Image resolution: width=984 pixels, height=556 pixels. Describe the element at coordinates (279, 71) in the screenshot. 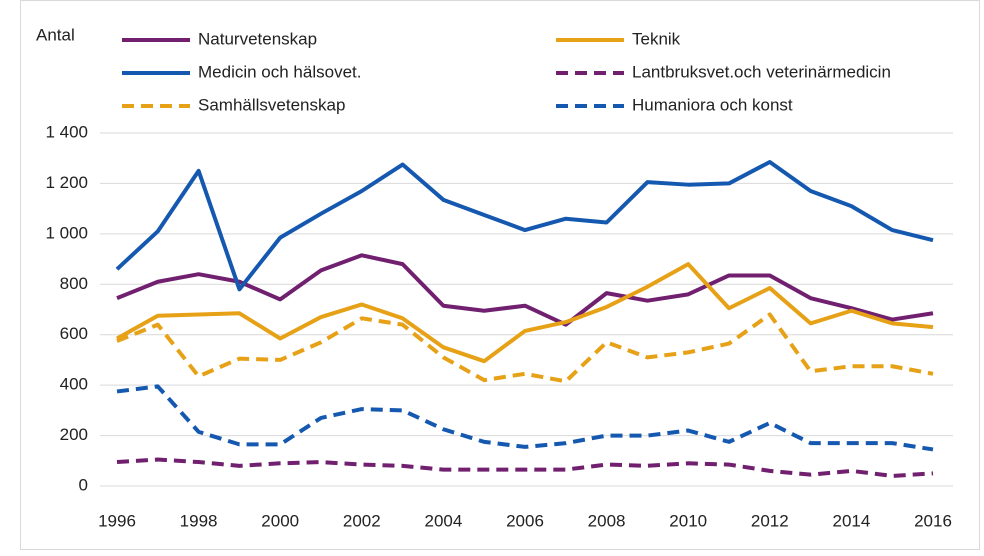

I see `legend-label: Medicin och hälsovet.` at that location.